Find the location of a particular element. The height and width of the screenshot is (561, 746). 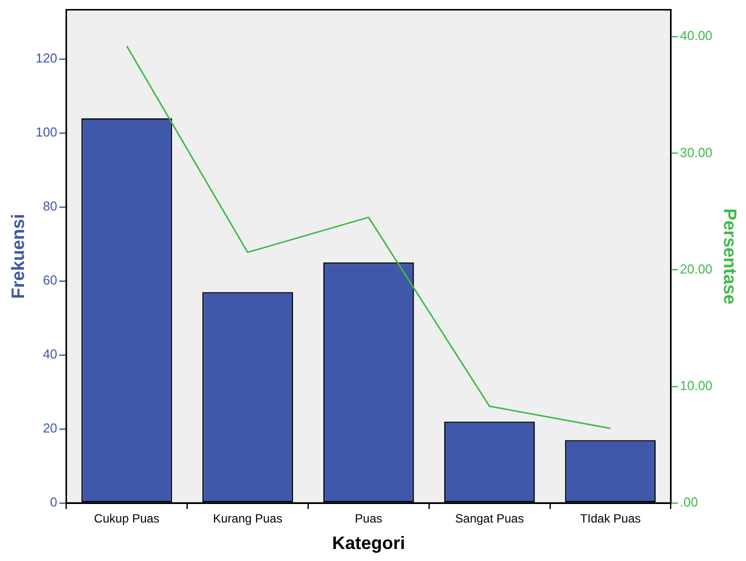

y-tick-label: 100 is located at coordinates (47, 132).